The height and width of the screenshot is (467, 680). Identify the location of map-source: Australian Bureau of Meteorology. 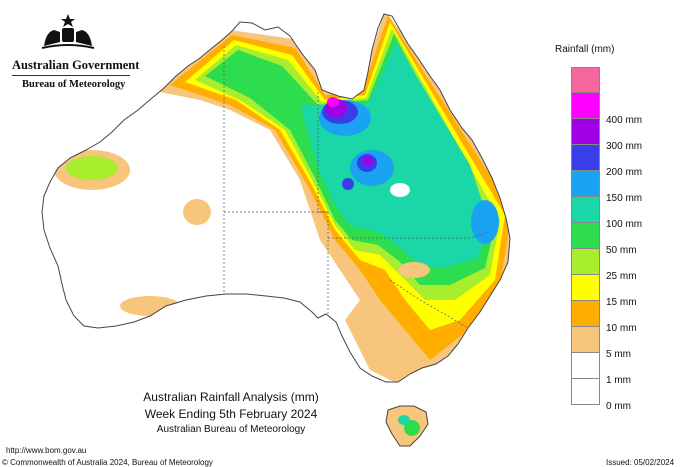
(231, 429).